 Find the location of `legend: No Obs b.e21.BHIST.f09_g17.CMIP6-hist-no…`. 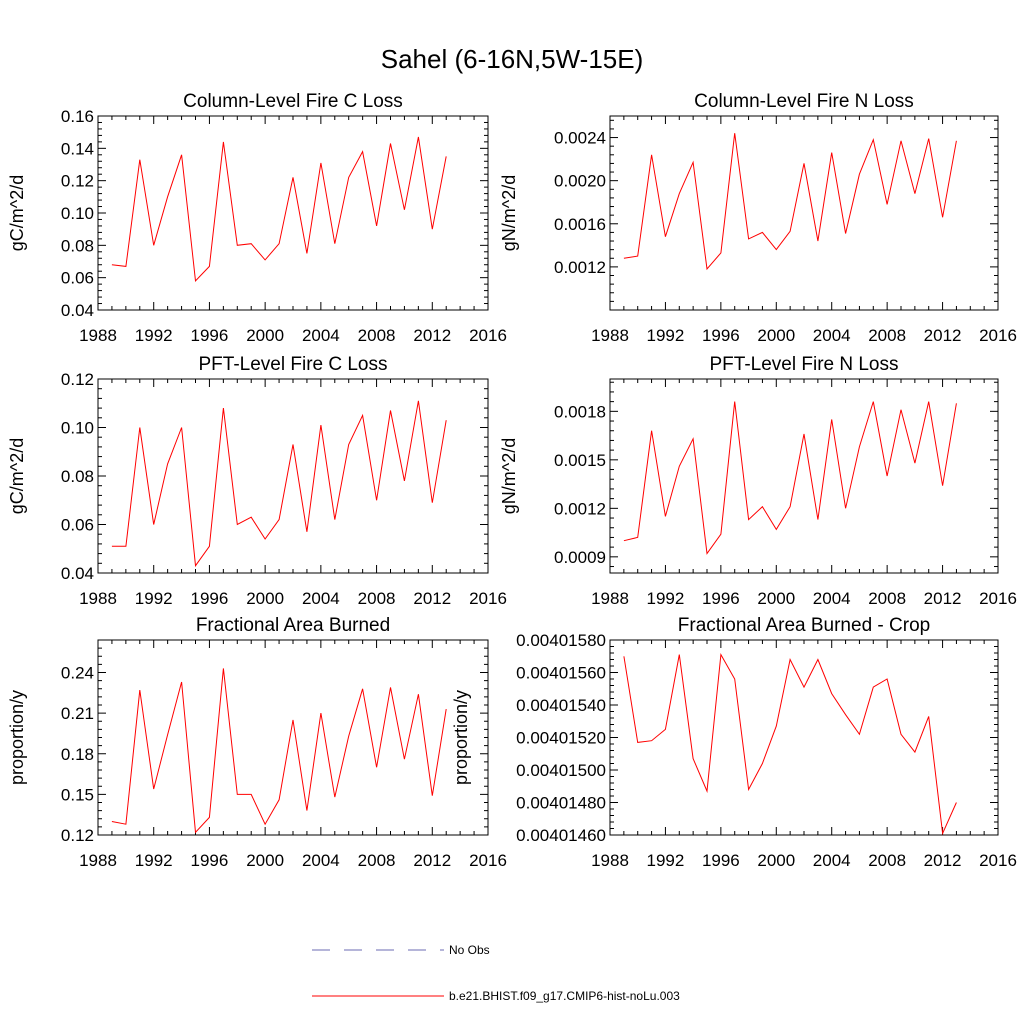

legend: No Obs b.e21.BHIST.f09_g17.CMIP6-hist-no… is located at coordinates (496, 973).